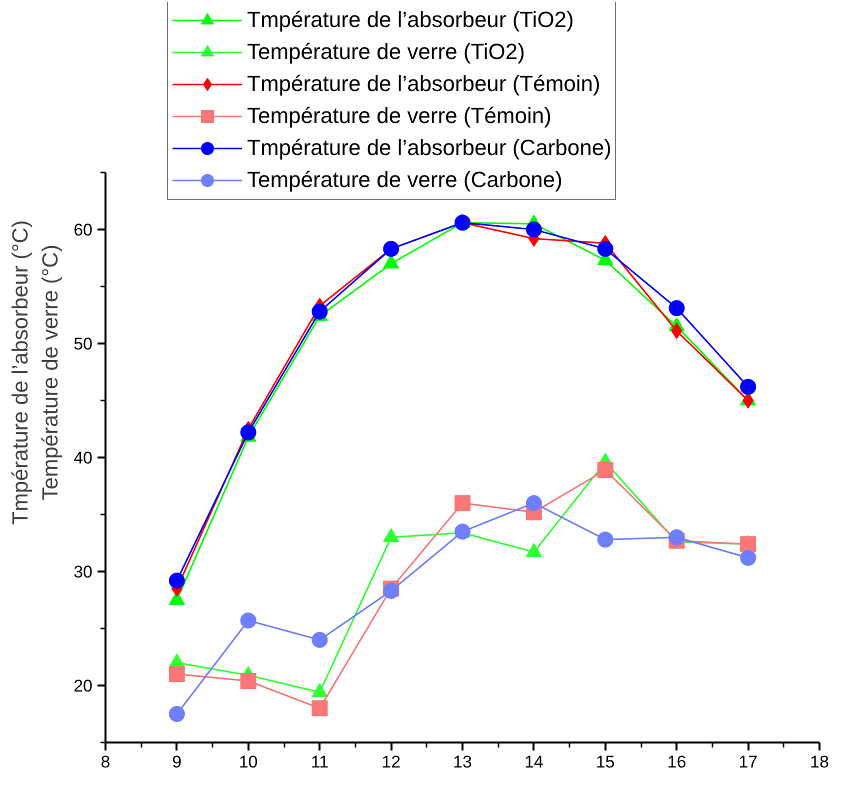 The height and width of the screenshot is (808, 850). What do you see at coordinates (819, 762) in the screenshot?
I see `x-tick-label: 18` at bounding box center [819, 762].